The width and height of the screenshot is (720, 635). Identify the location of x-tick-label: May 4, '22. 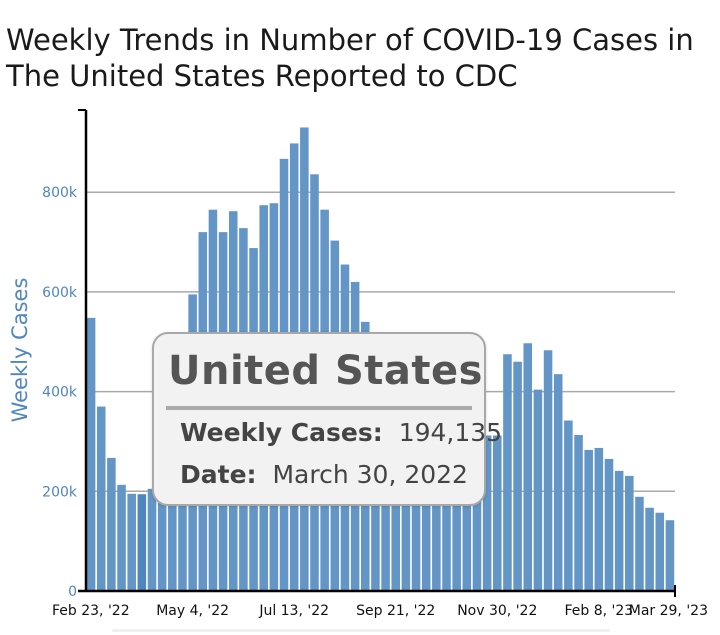
(192, 611).